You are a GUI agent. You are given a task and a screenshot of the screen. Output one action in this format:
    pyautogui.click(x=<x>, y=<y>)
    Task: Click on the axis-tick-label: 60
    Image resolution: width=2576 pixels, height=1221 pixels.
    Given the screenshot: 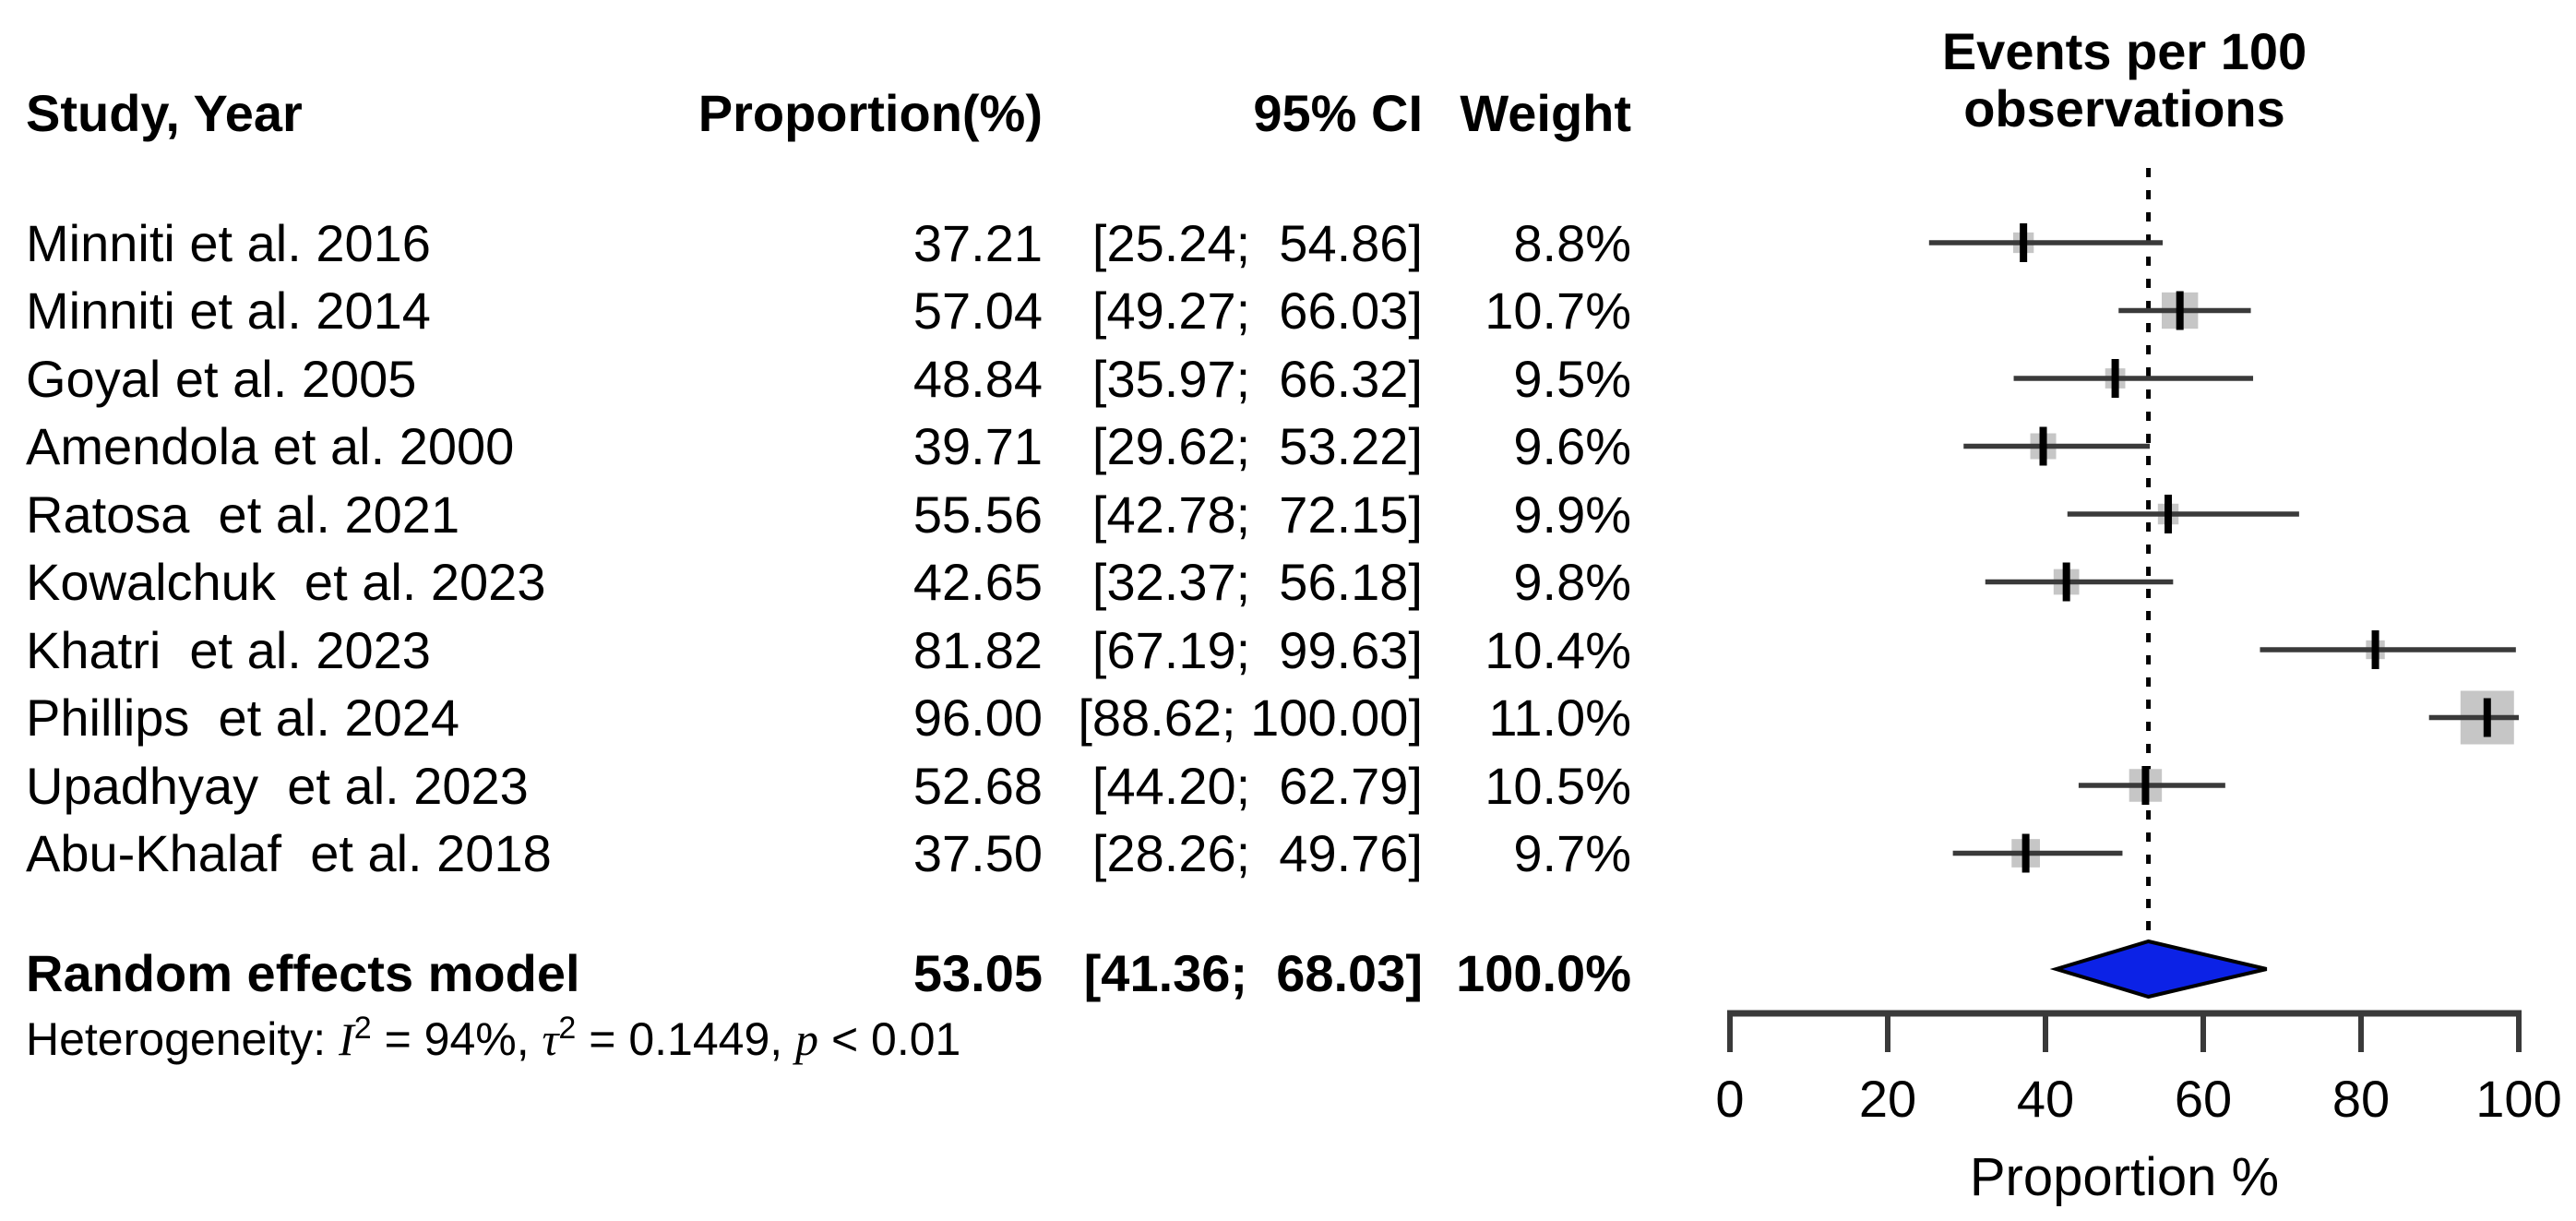 What is the action you would take?
    pyautogui.click(x=2203, y=1099)
    